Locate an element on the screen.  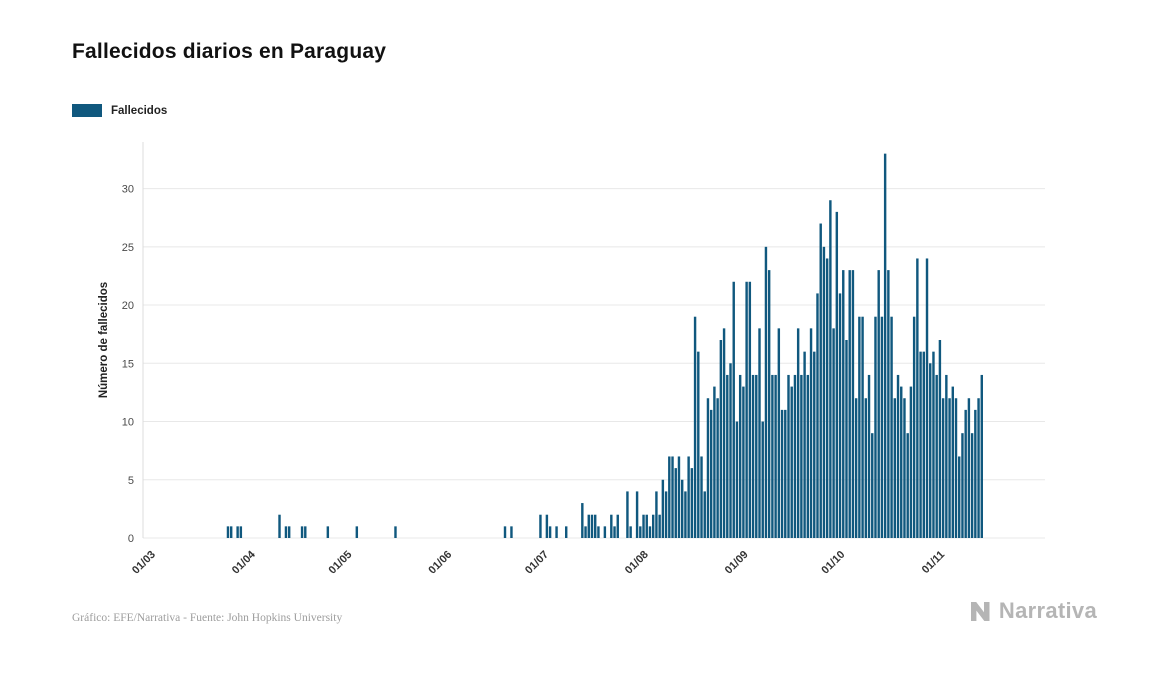
svg-text: 01/09 is located at coordinates (737, 563).